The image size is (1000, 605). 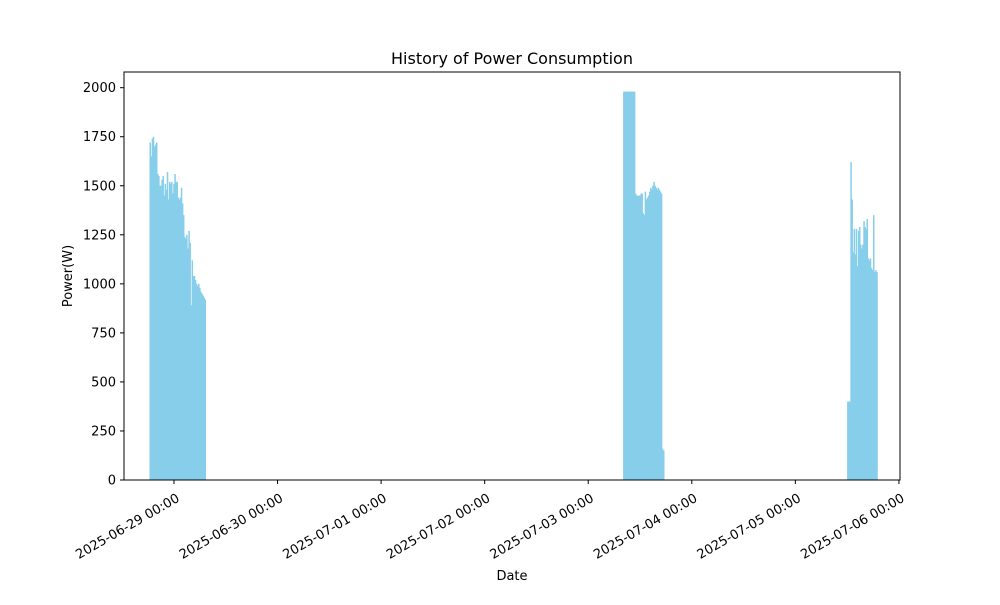 What do you see at coordinates (127, 527) in the screenshot?
I see `x-tick-label: 2025-06-29 00:00` at bounding box center [127, 527].